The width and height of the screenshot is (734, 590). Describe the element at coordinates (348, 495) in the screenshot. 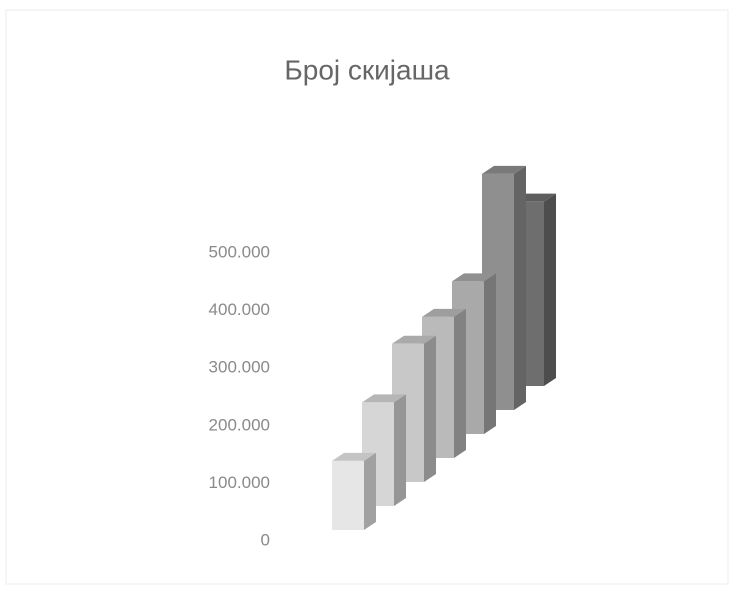

I see `bar-front` at that location.